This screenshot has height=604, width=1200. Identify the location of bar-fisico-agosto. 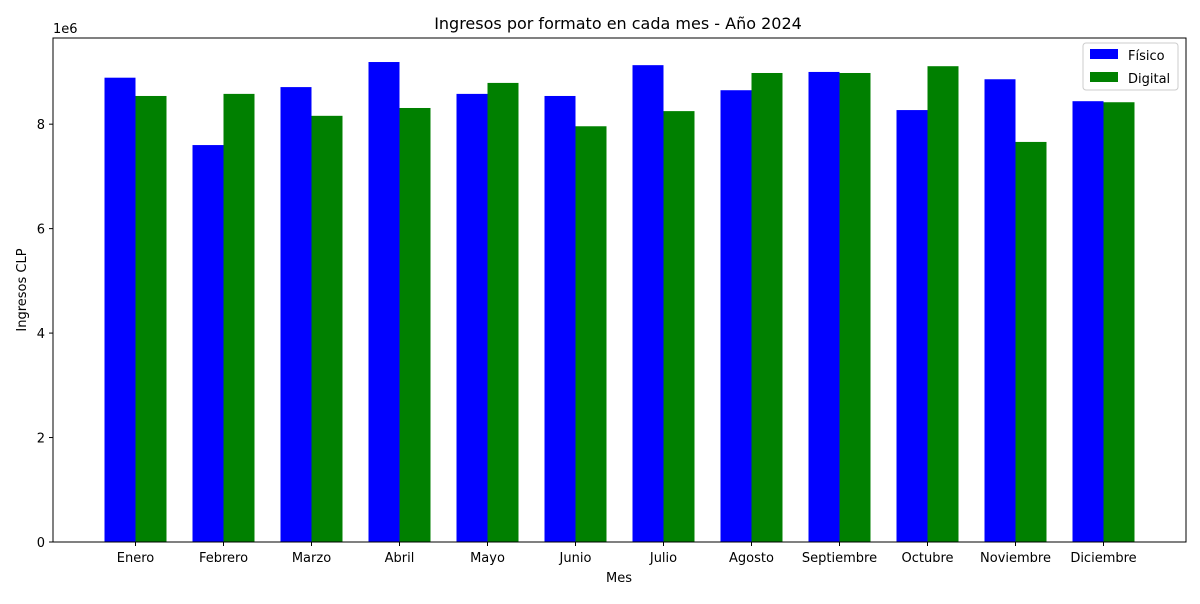
(736, 316).